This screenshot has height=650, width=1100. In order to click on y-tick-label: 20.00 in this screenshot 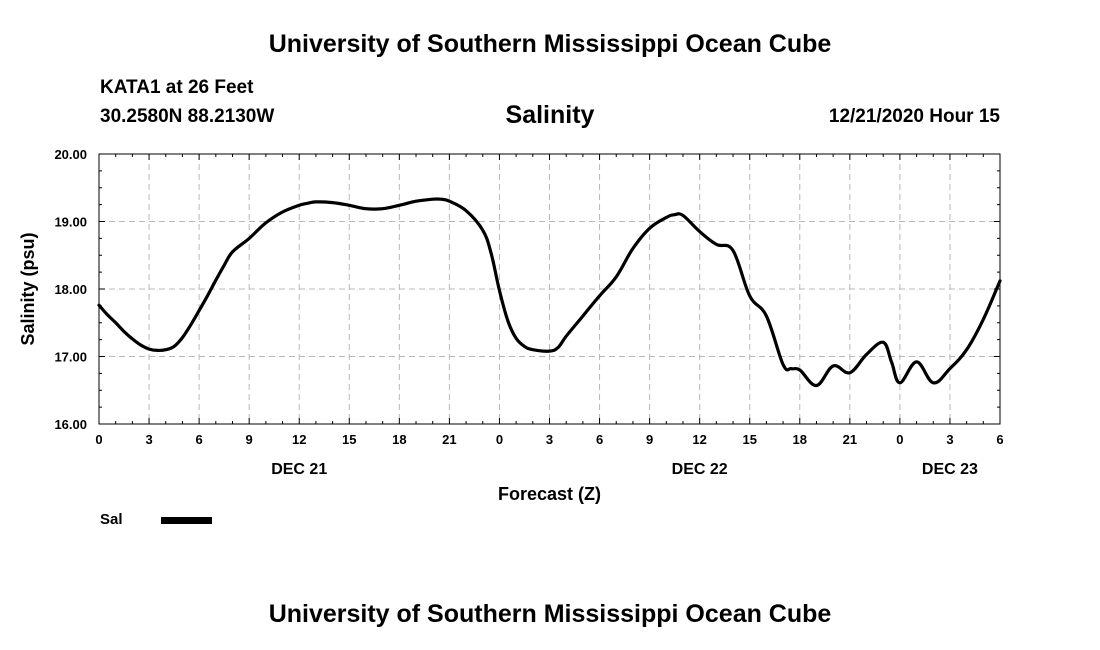, I will do `click(70, 154)`.